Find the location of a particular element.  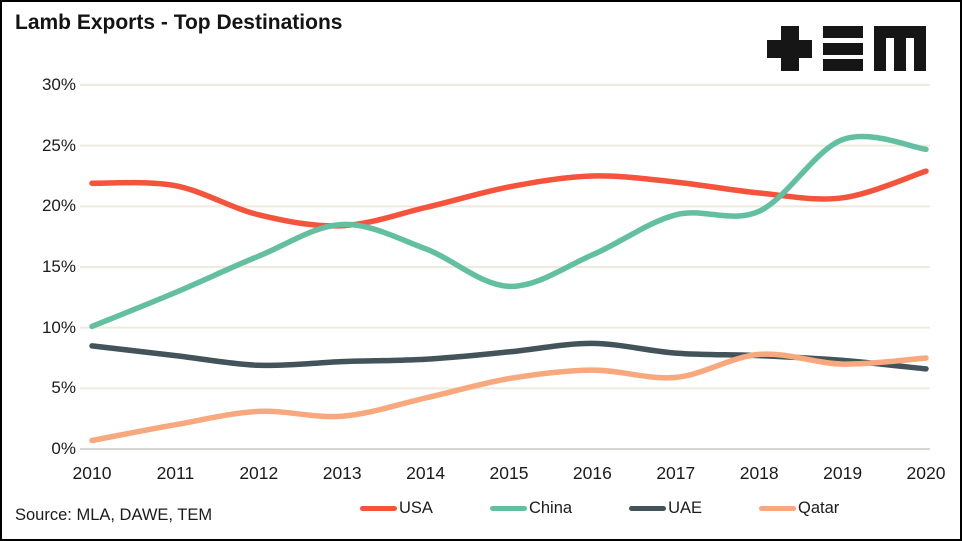

source-note: Source: MLA, DAWE, TEM is located at coordinates (114, 515).